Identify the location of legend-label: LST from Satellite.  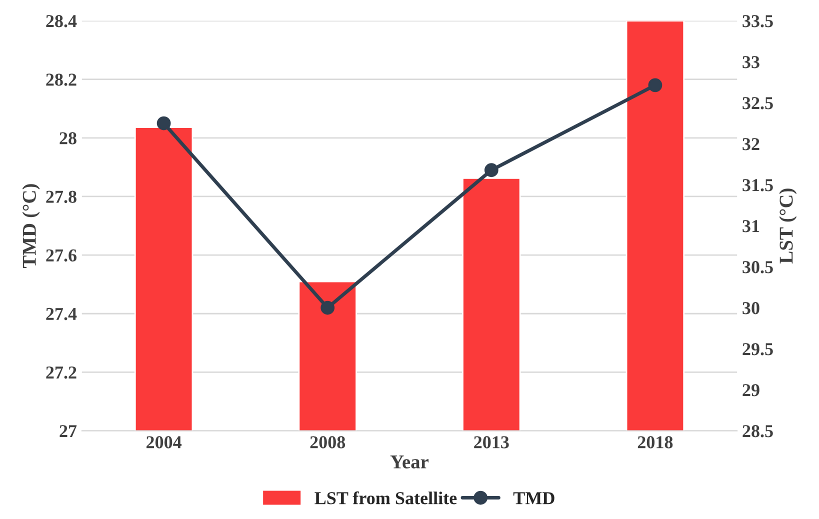
(385, 497).